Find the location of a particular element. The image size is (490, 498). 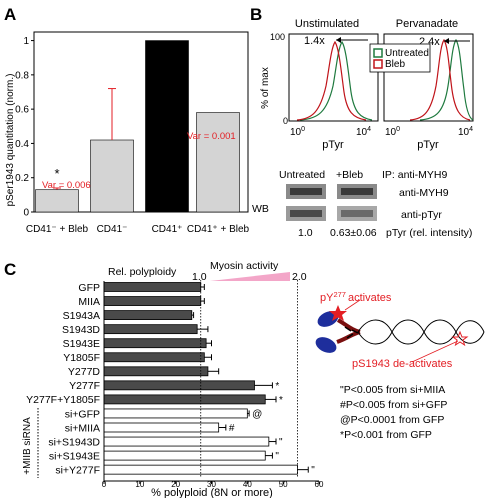

myosin-gradient-wedge is located at coordinates (250, 276).